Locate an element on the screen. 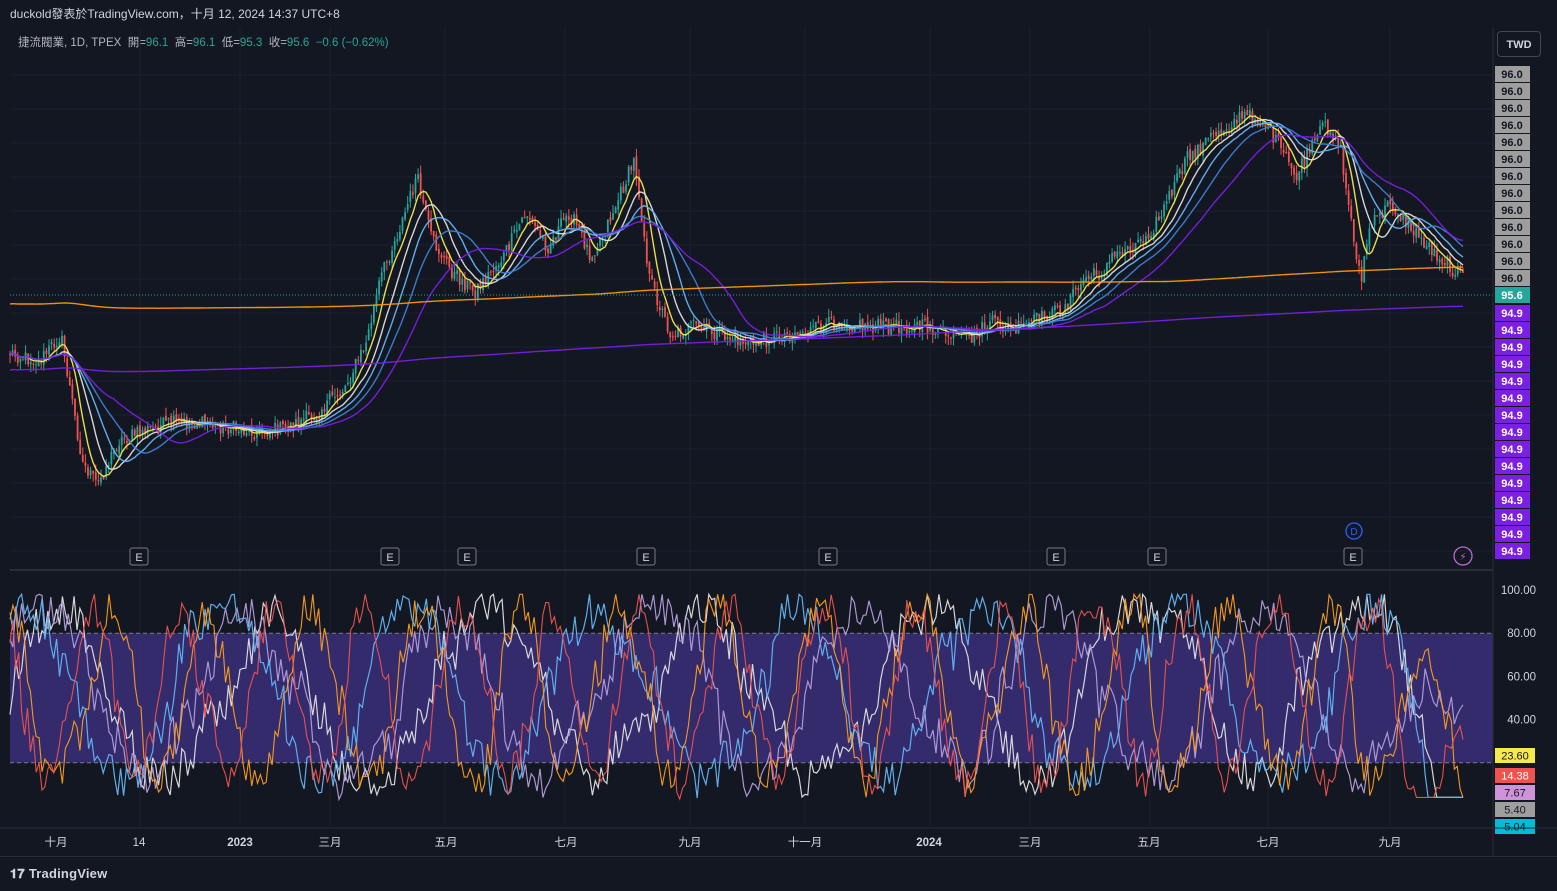  price-tag-upper is located at coordinates (1512, 159).